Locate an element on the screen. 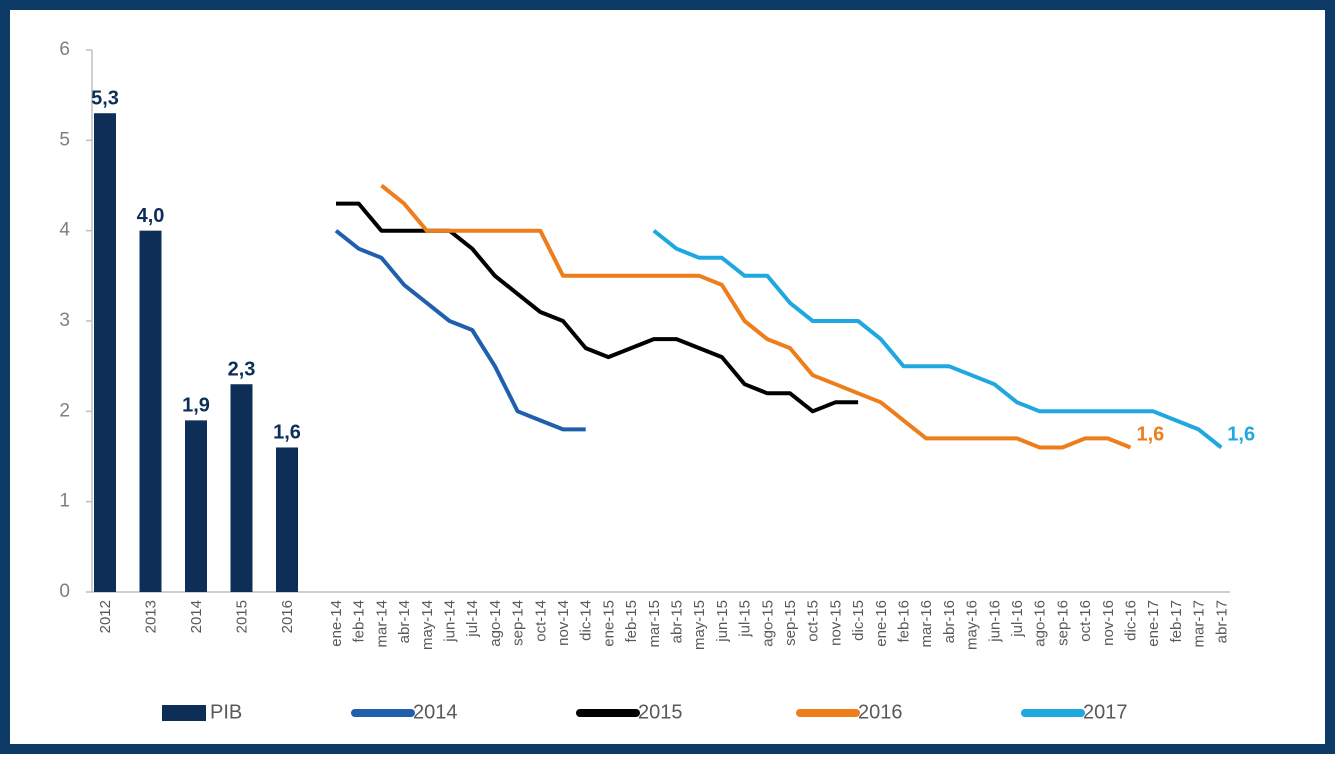 The image size is (1335, 759). x-tick-label: oct-14 is located at coordinates (540, 621).